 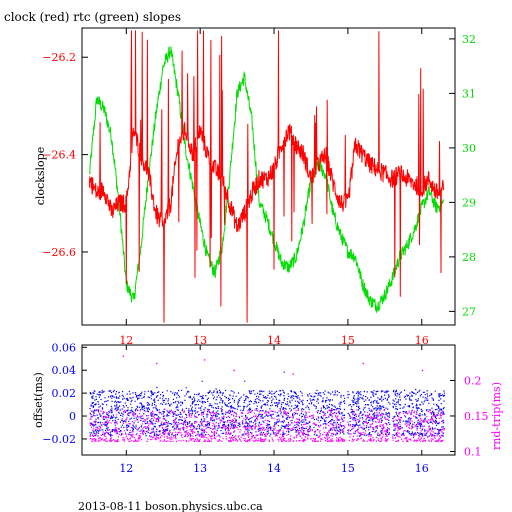 I want to click on y-tick-label: 0, so click(x=72, y=416).